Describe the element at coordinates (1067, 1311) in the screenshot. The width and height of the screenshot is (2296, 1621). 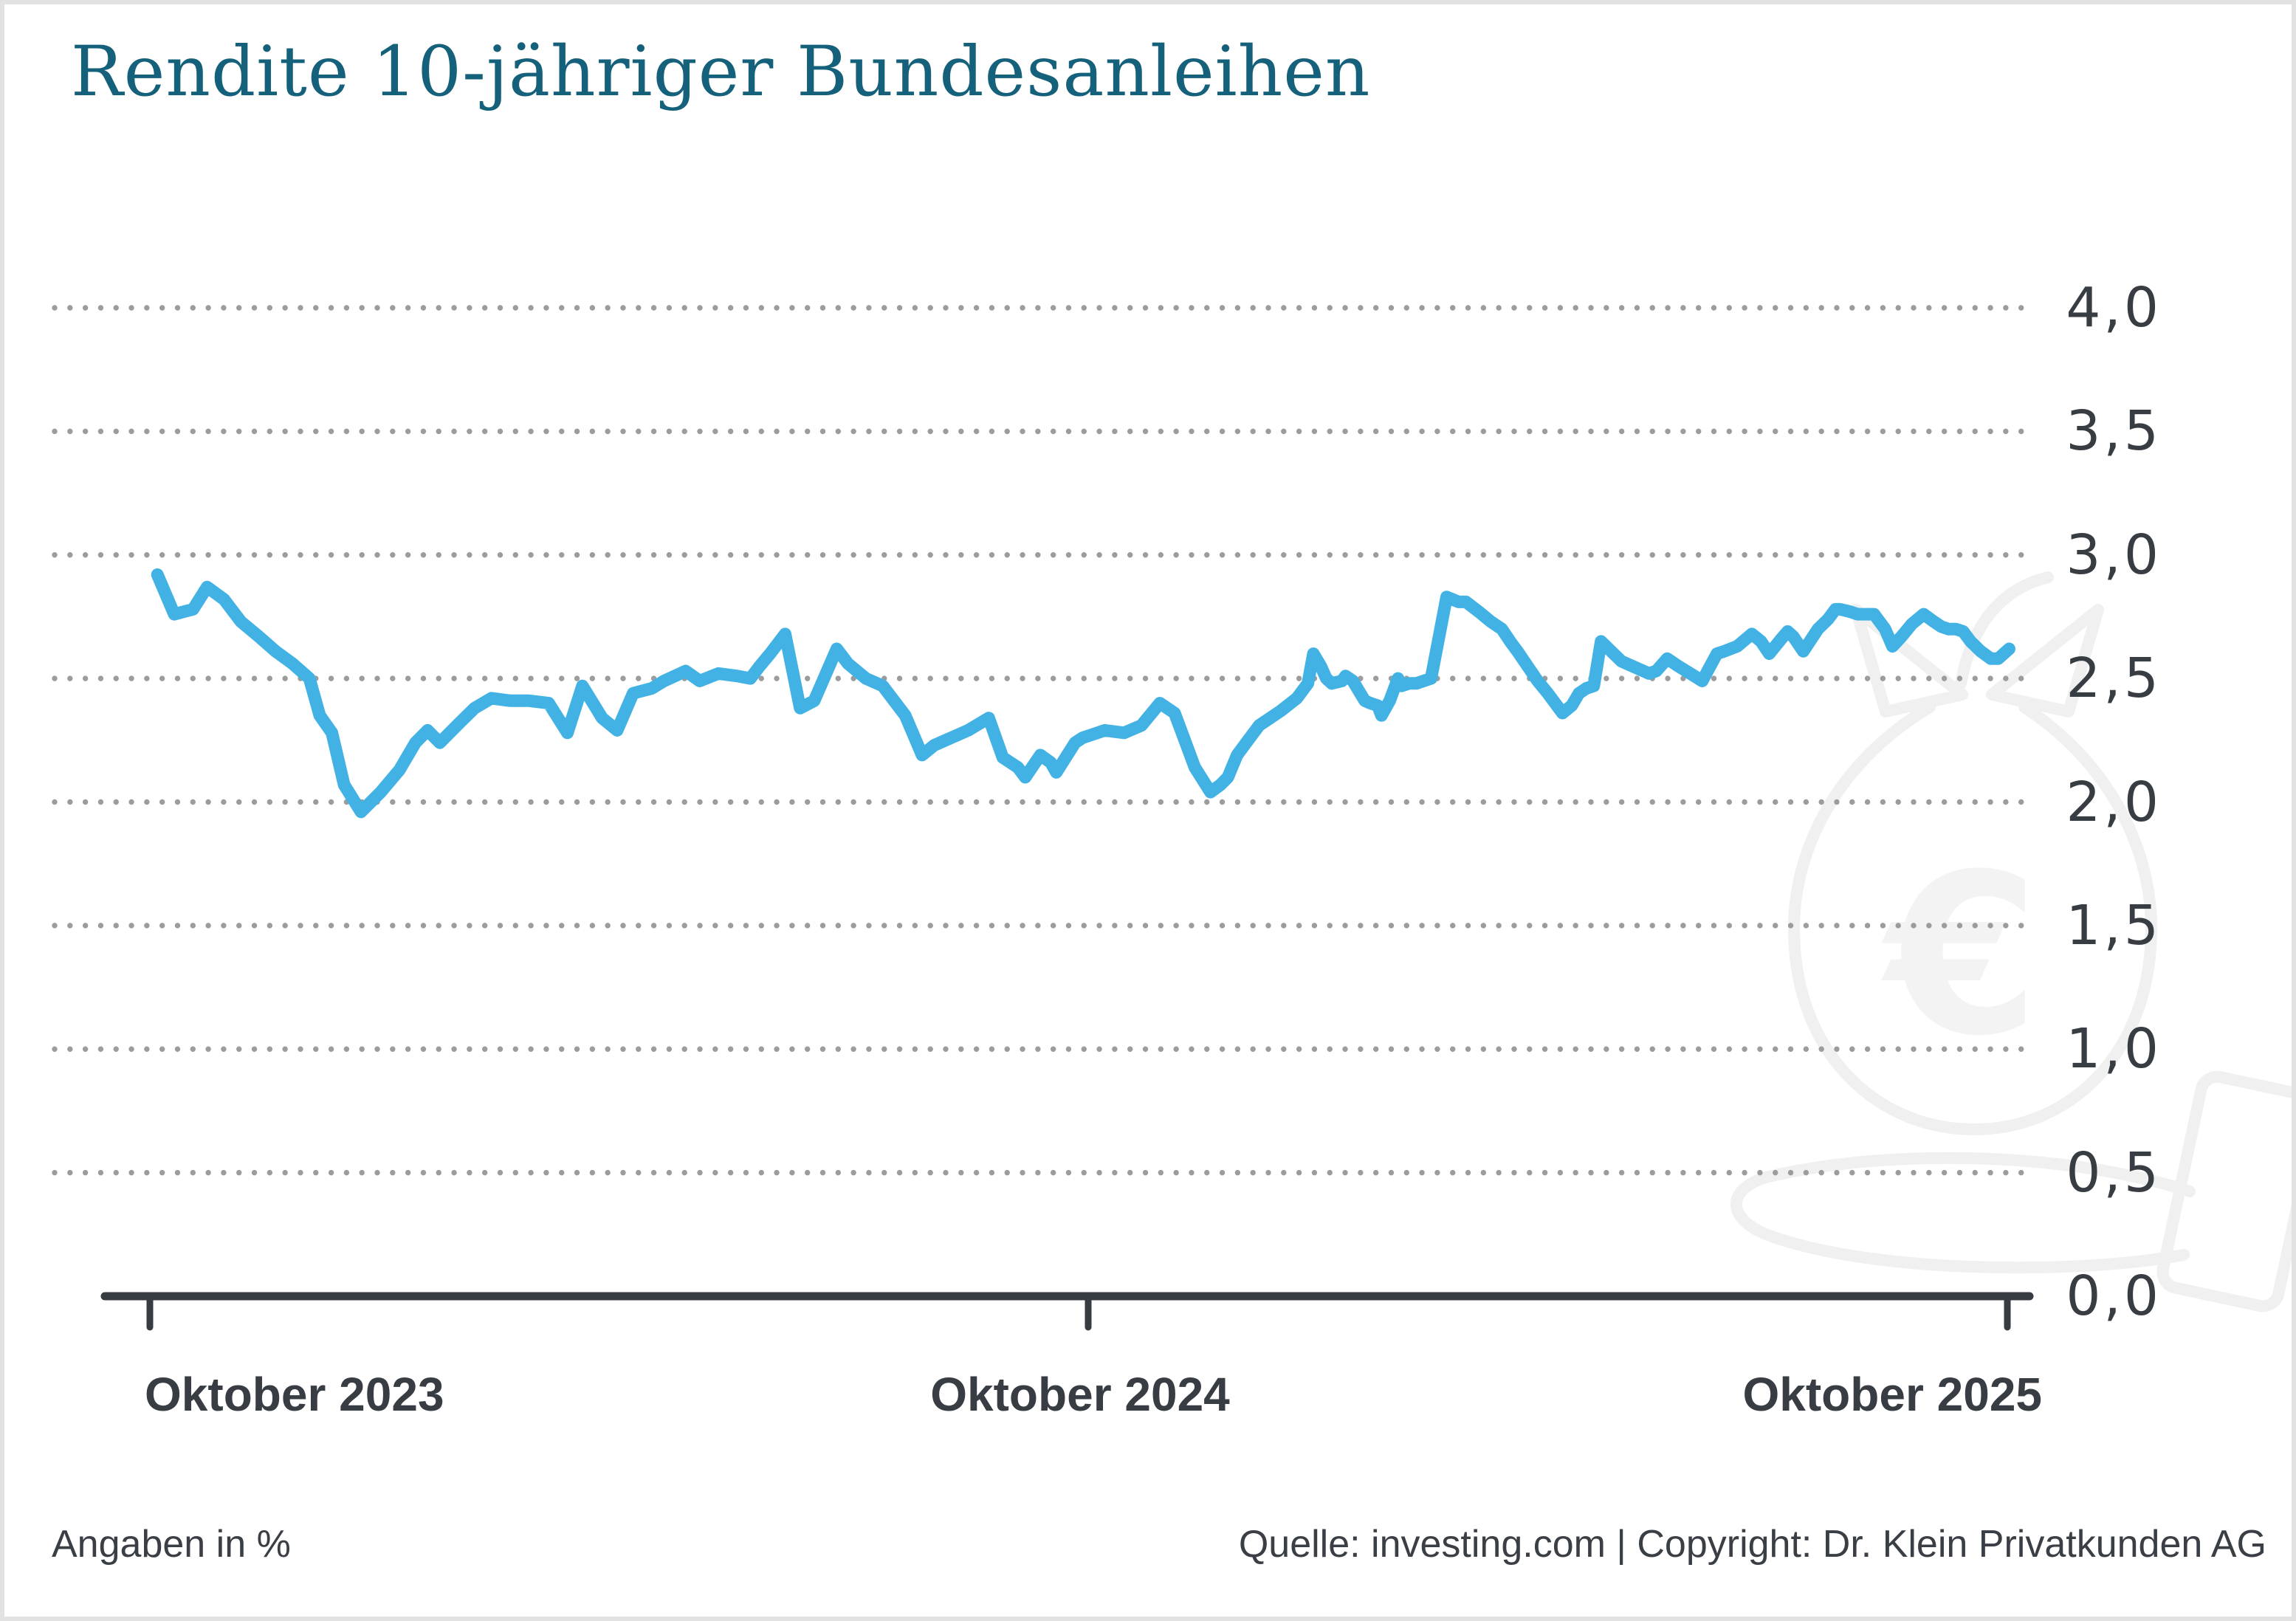
I see `x-axis` at that location.